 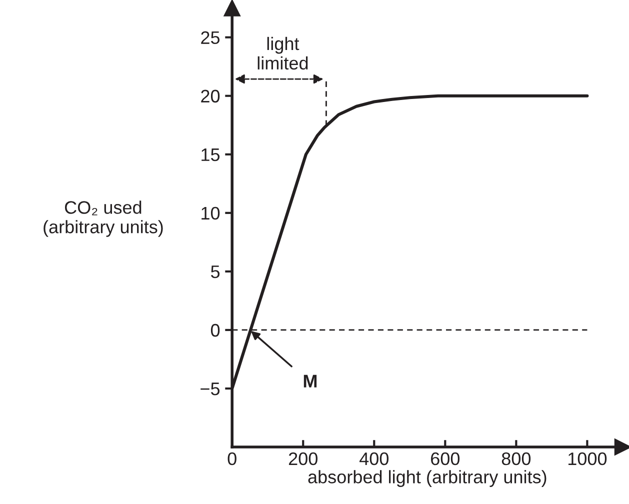 What do you see at coordinates (215, 330) in the screenshot?
I see `y-tick-label: 0` at bounding box center [215, 330].